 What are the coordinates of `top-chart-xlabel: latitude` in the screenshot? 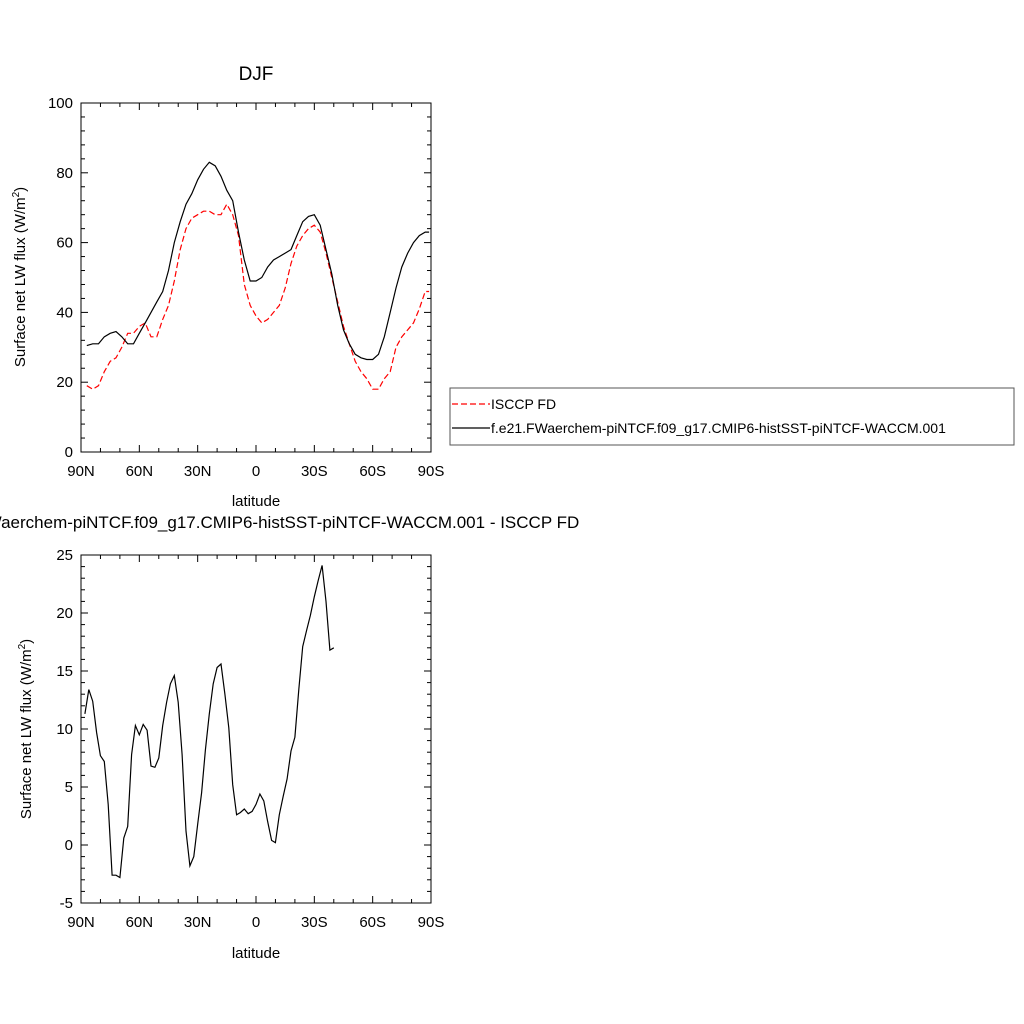 It's located at (256, 501).